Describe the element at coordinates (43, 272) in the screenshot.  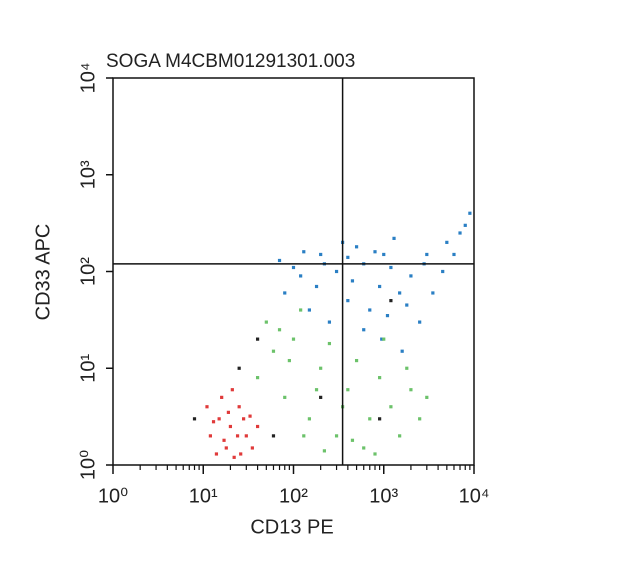
I see `y-axis-title: CD33 APC` at that location.